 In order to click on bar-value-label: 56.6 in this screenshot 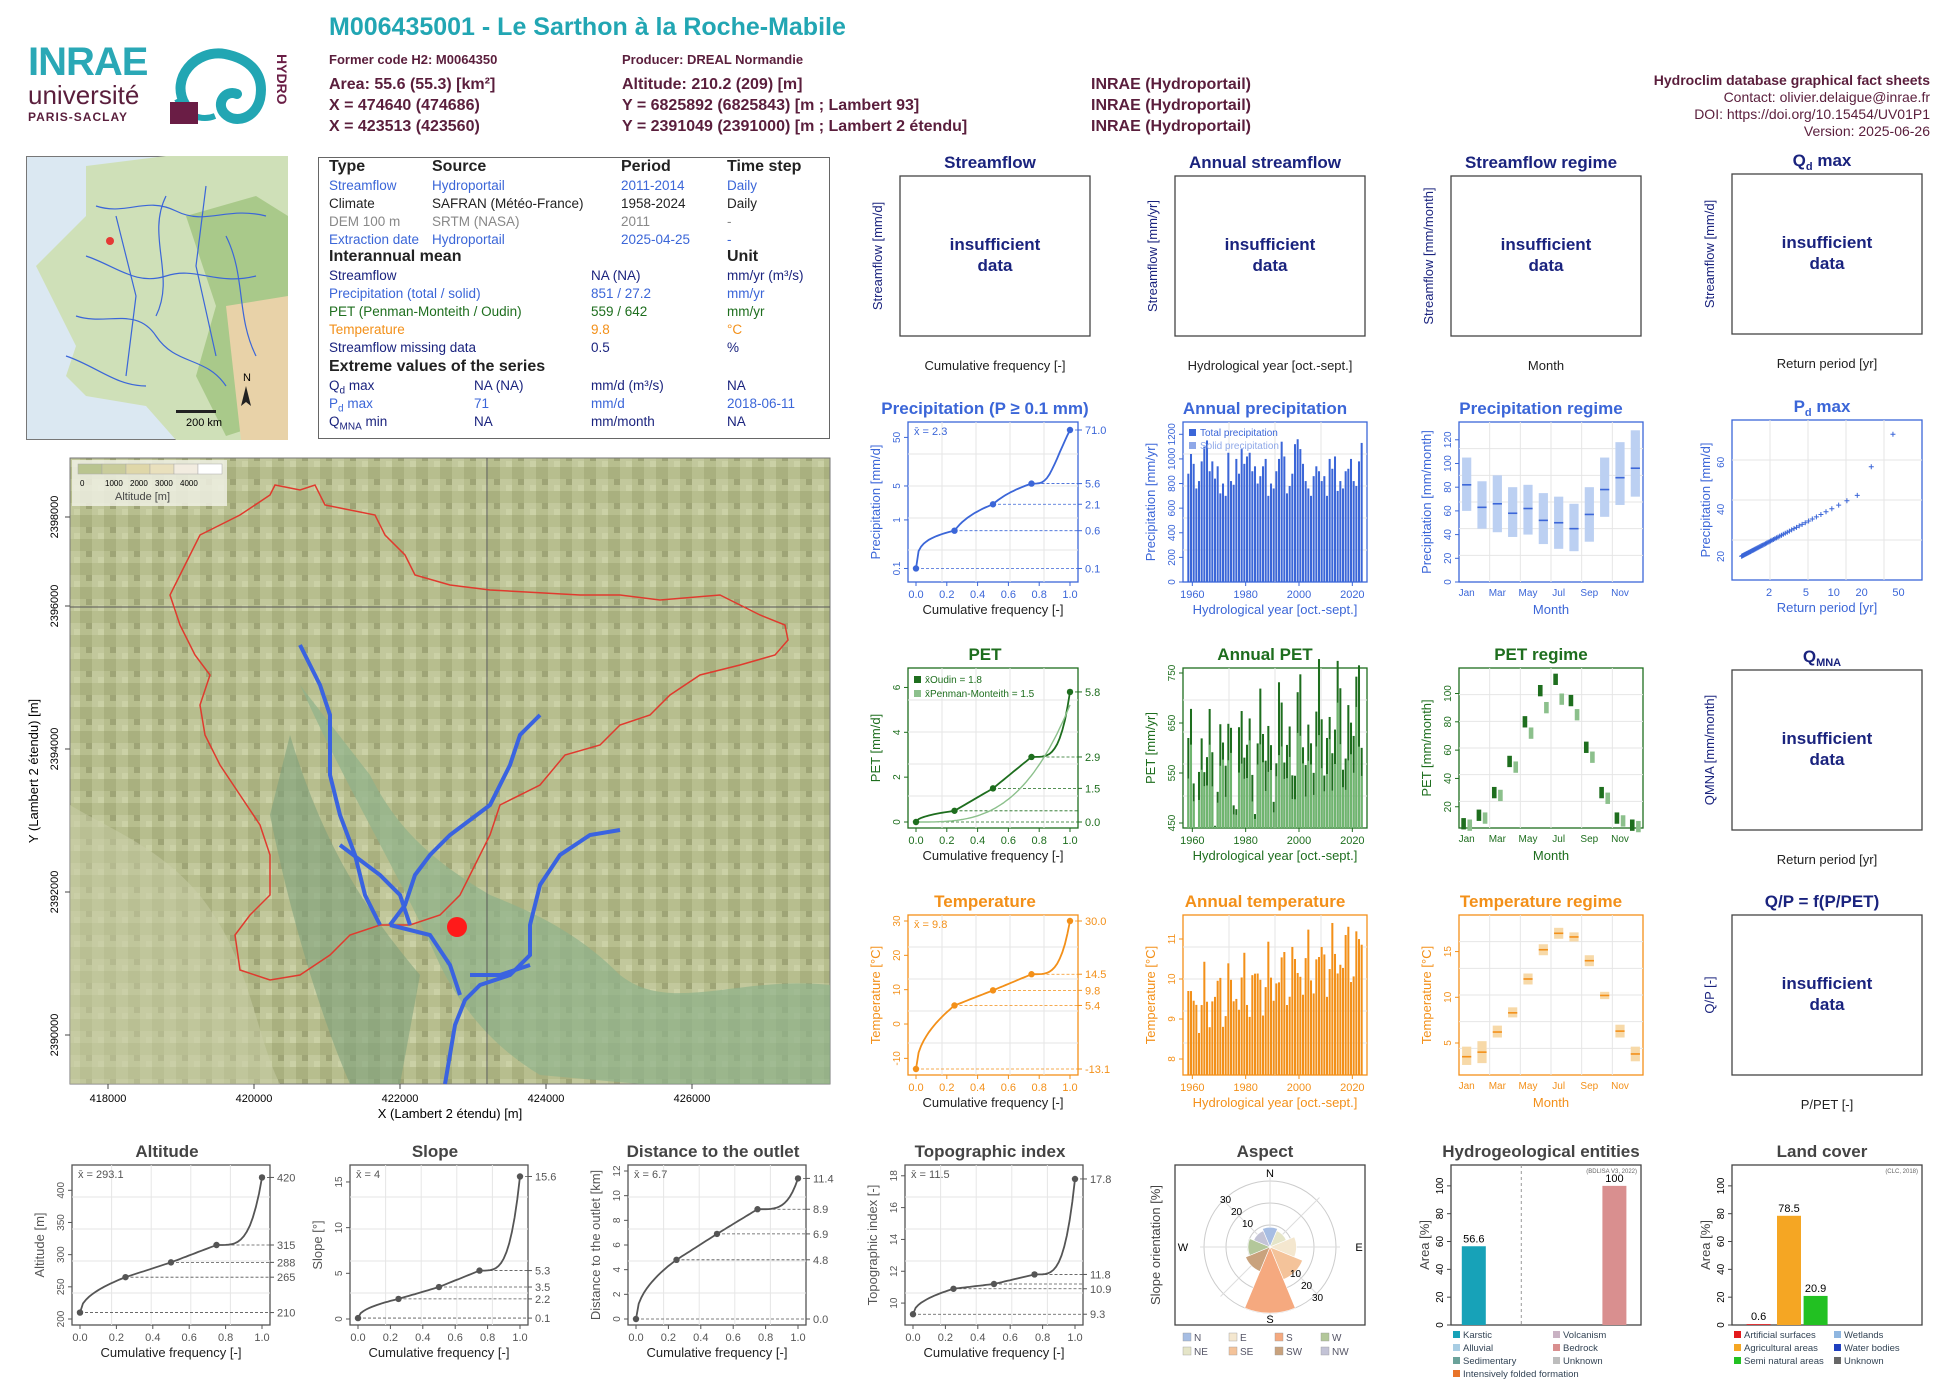, I will do `click(1473, 1239)`.